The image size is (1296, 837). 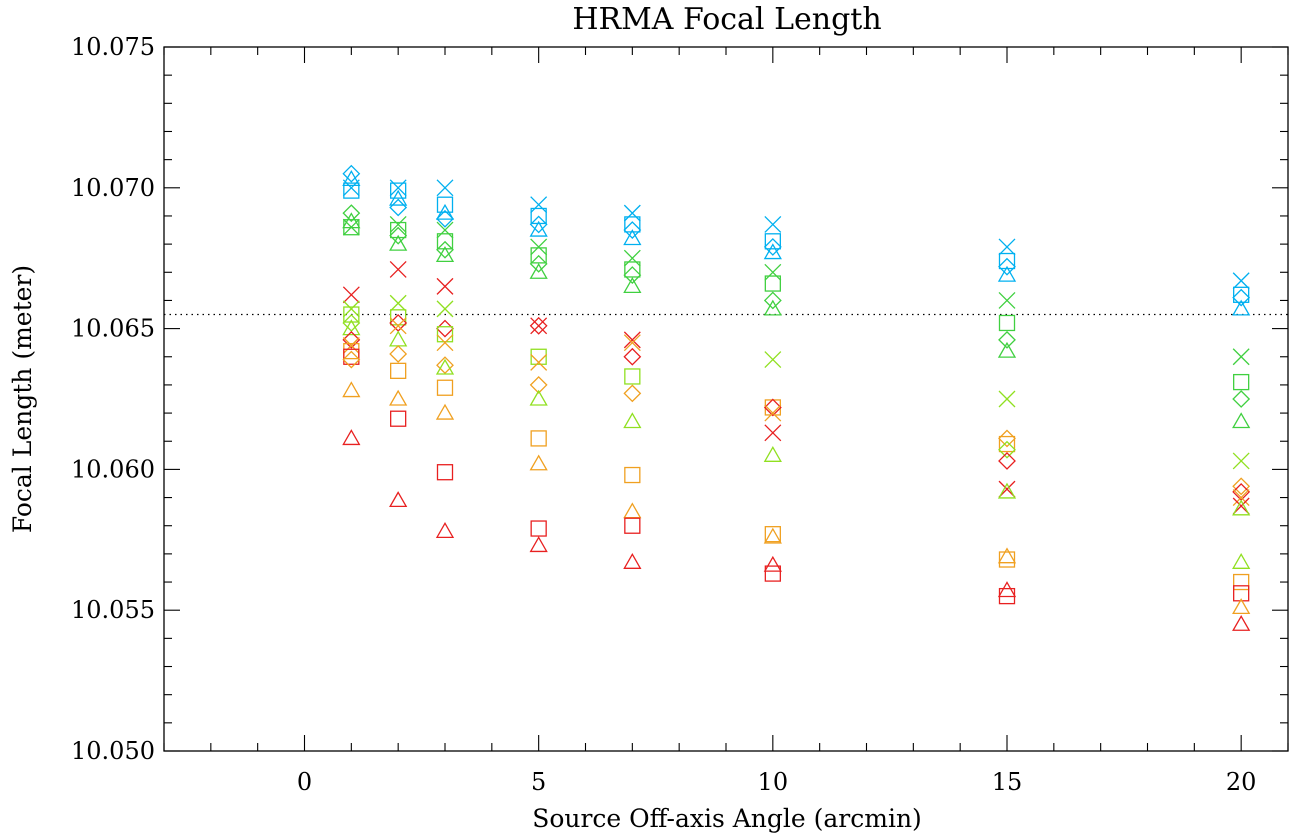 What do you see at coordinates (1241, 782) in the screenshot?
I see `x-tick-label: 20` at bounding box center [1241, 782].